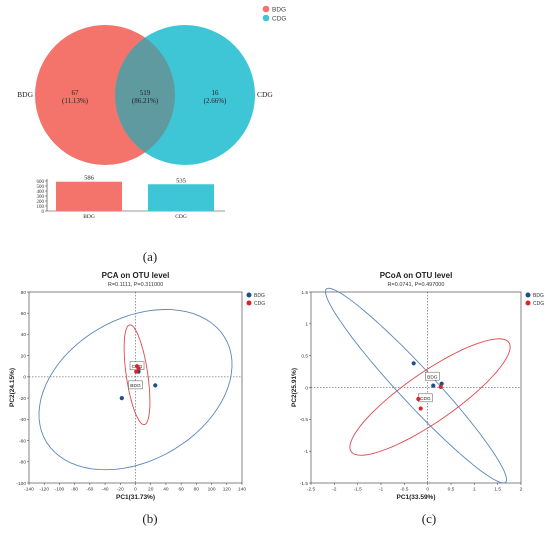 Image resolution: width=550 pixels, height=537 pixels. Describe the element at coordinates (381, 490) in the screenshot. I see `x-tick-label: -1` at that location.